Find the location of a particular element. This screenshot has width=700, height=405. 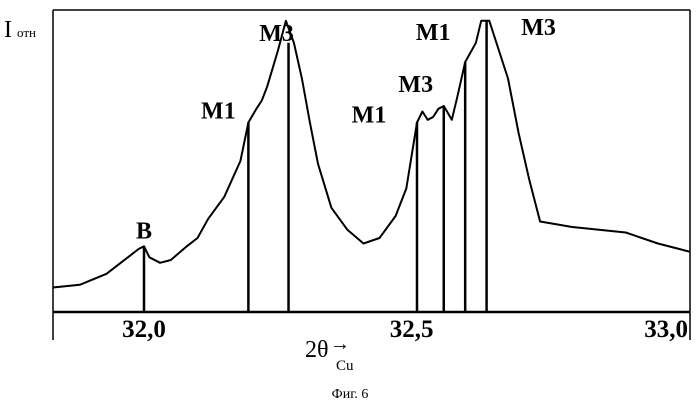

x-tick-label: 33,0 is located at coordinates (666, 329).